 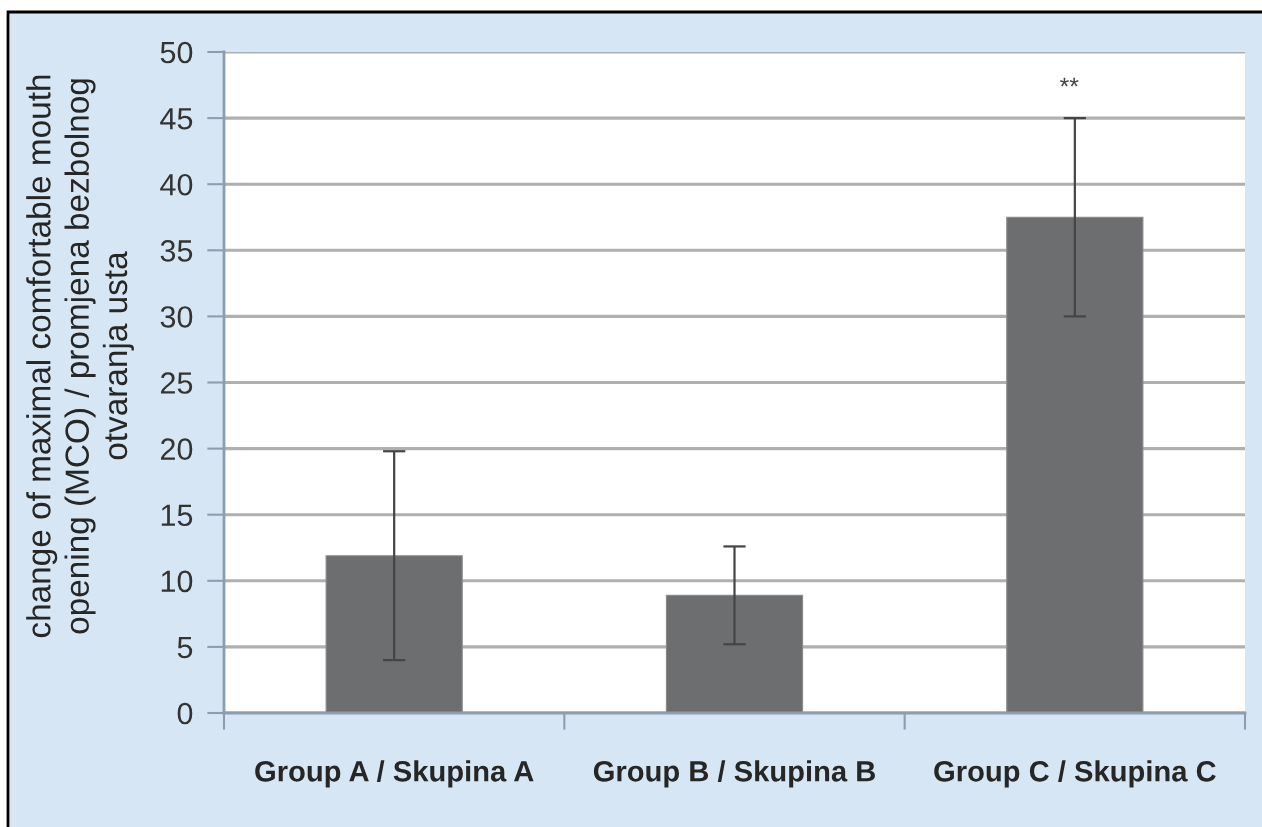 I want to click on x-tick-label: Group A / Skupina A, so click(x=394, y=774).